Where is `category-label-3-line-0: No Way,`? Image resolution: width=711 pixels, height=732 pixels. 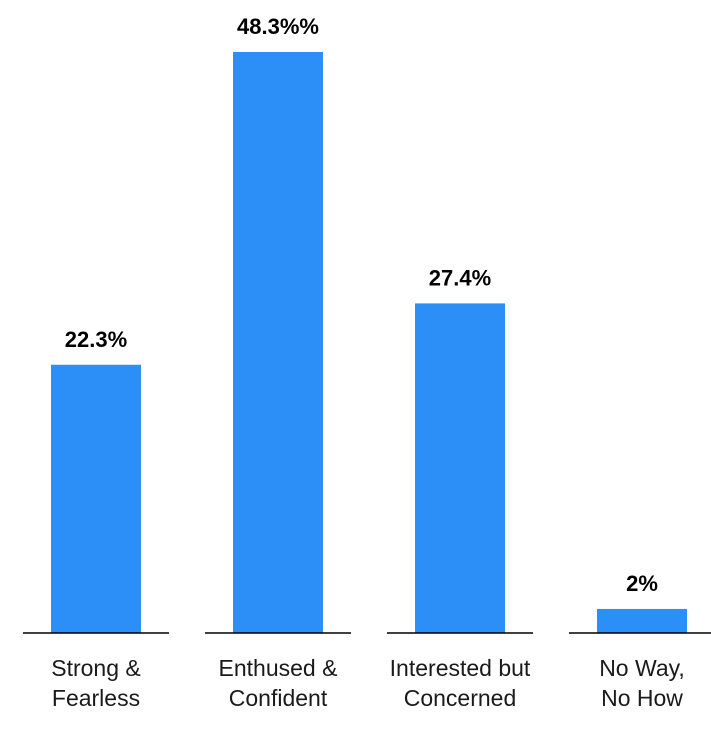 category-label-3-line-0: No Way, is located at coordinates (642, 668).